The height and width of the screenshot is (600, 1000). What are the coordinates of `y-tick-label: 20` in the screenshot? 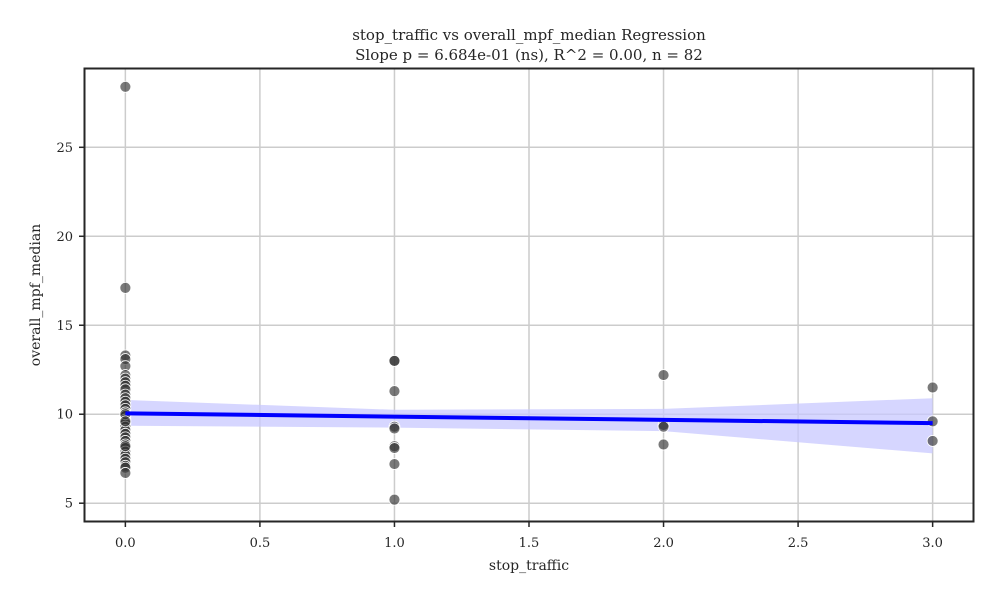 It's located at (64, 237).